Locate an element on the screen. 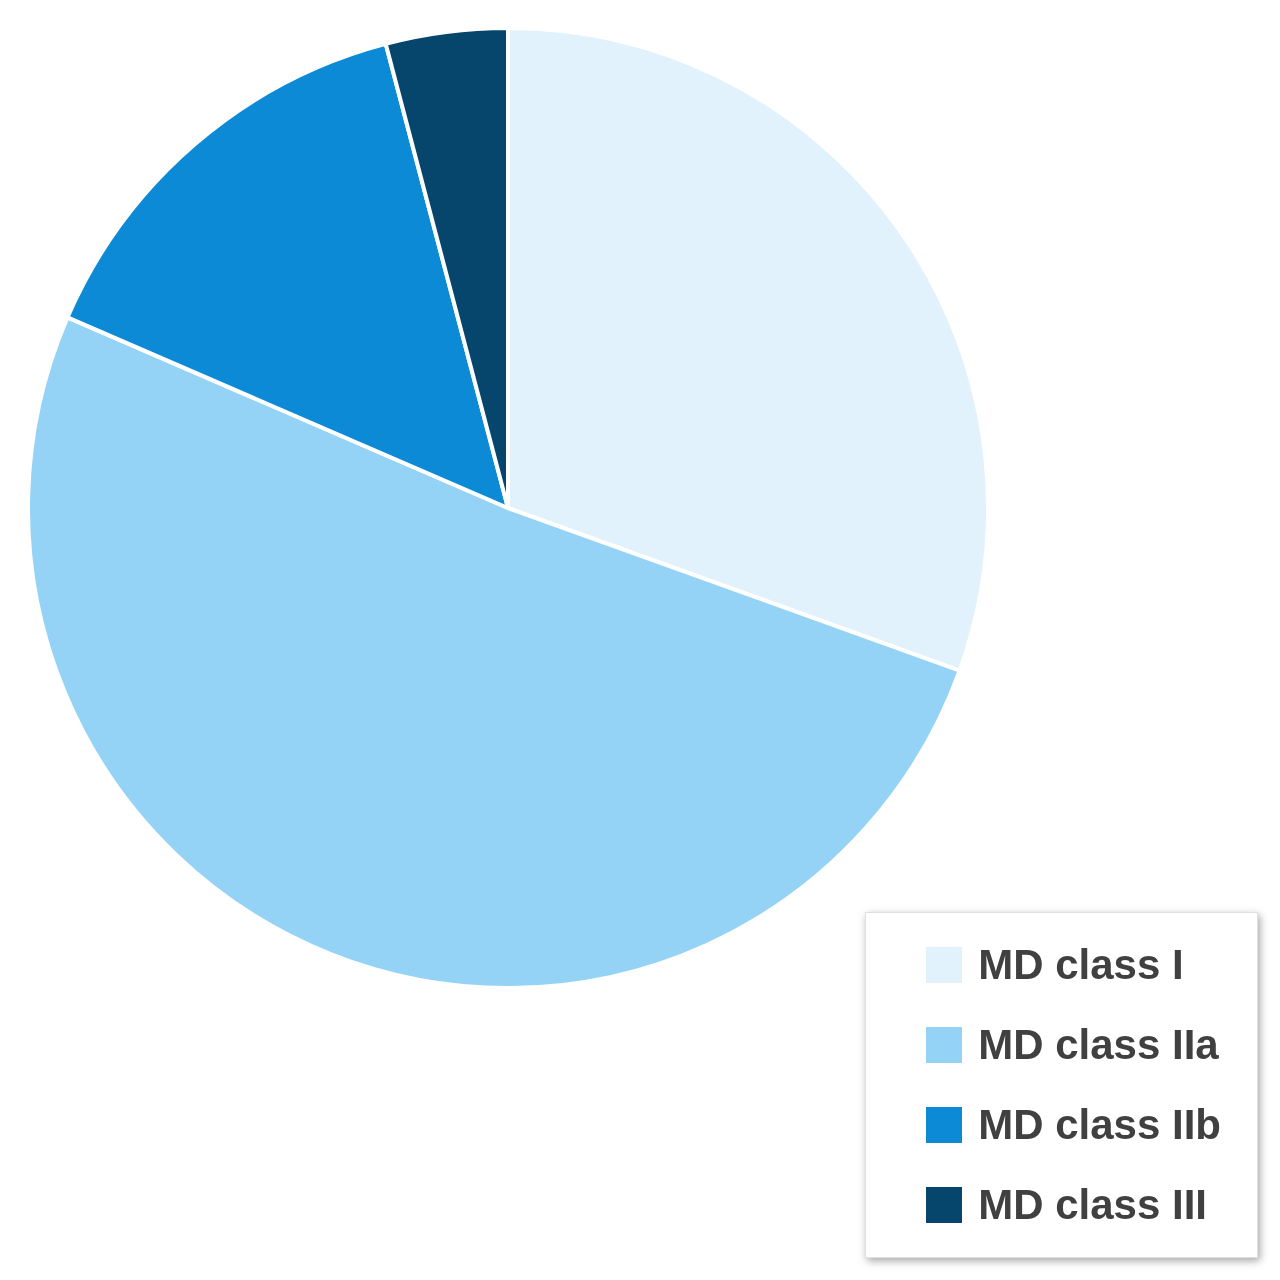 This screenshot has height=1280, width=1280. legend-label: MD class III is located at coordinates (1092, 1205).